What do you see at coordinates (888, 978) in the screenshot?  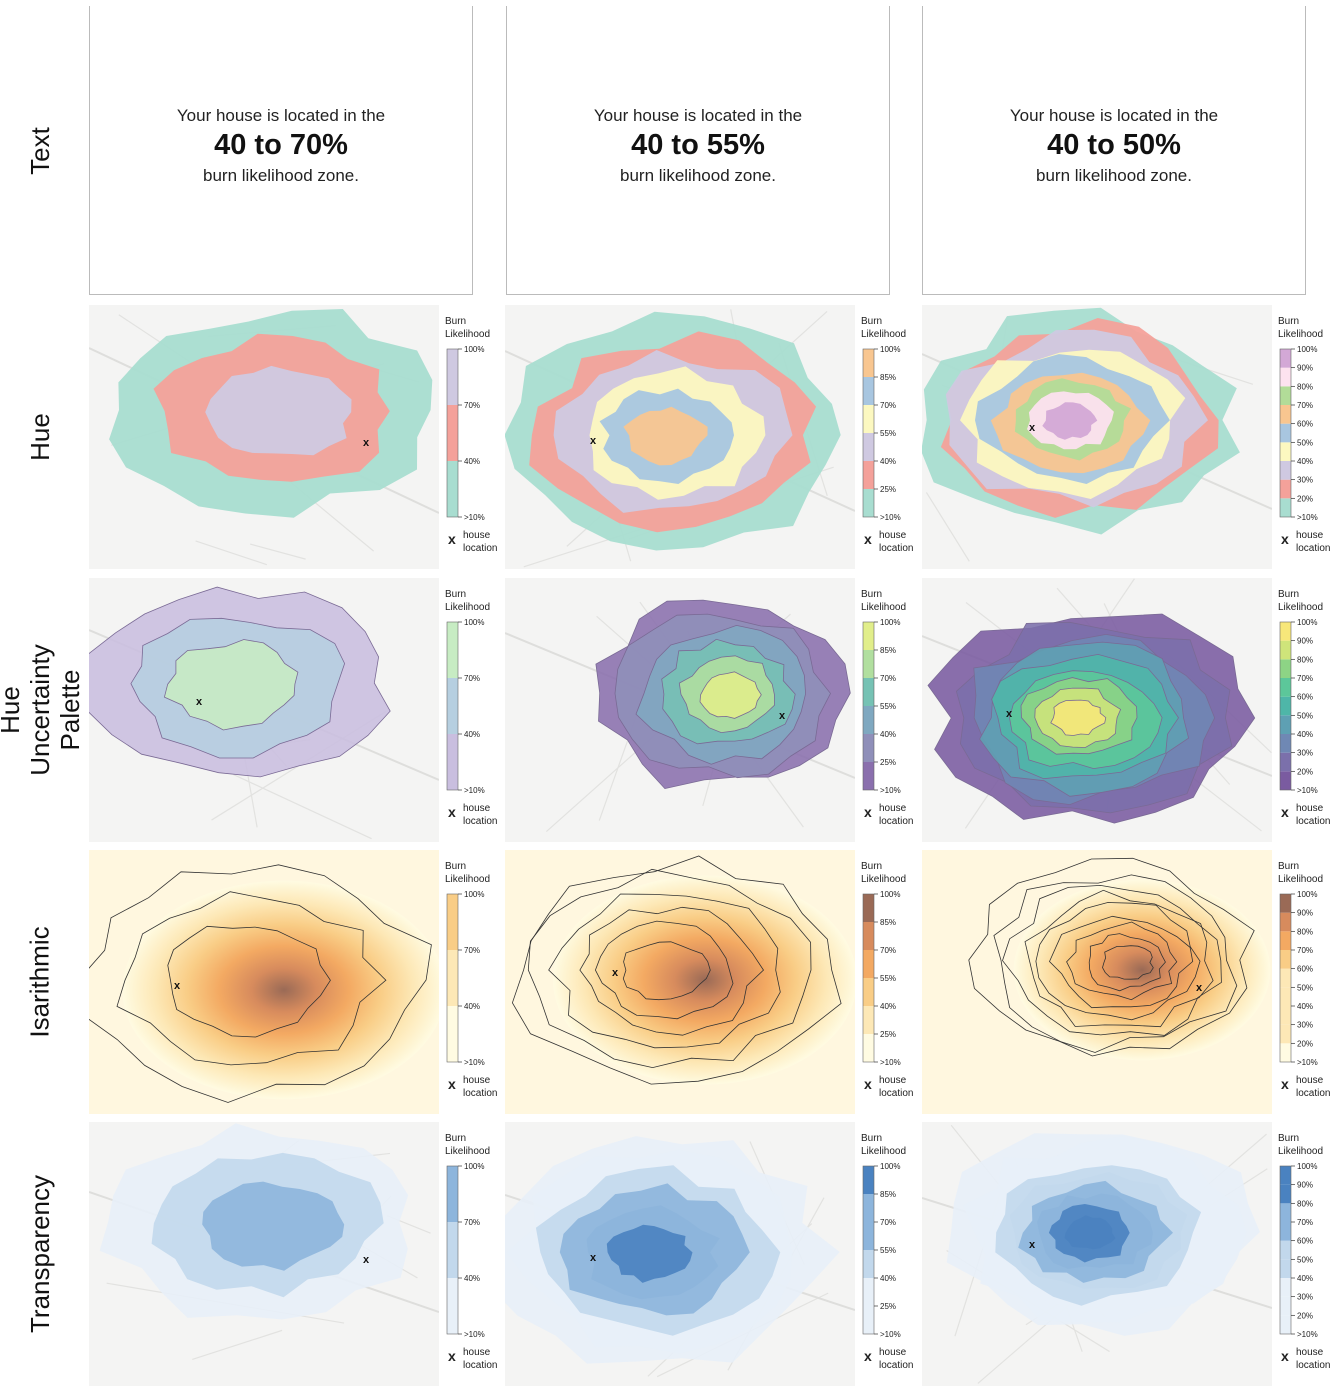 I see `legend-tick-label: 55%` at bounding box center [888, 978].